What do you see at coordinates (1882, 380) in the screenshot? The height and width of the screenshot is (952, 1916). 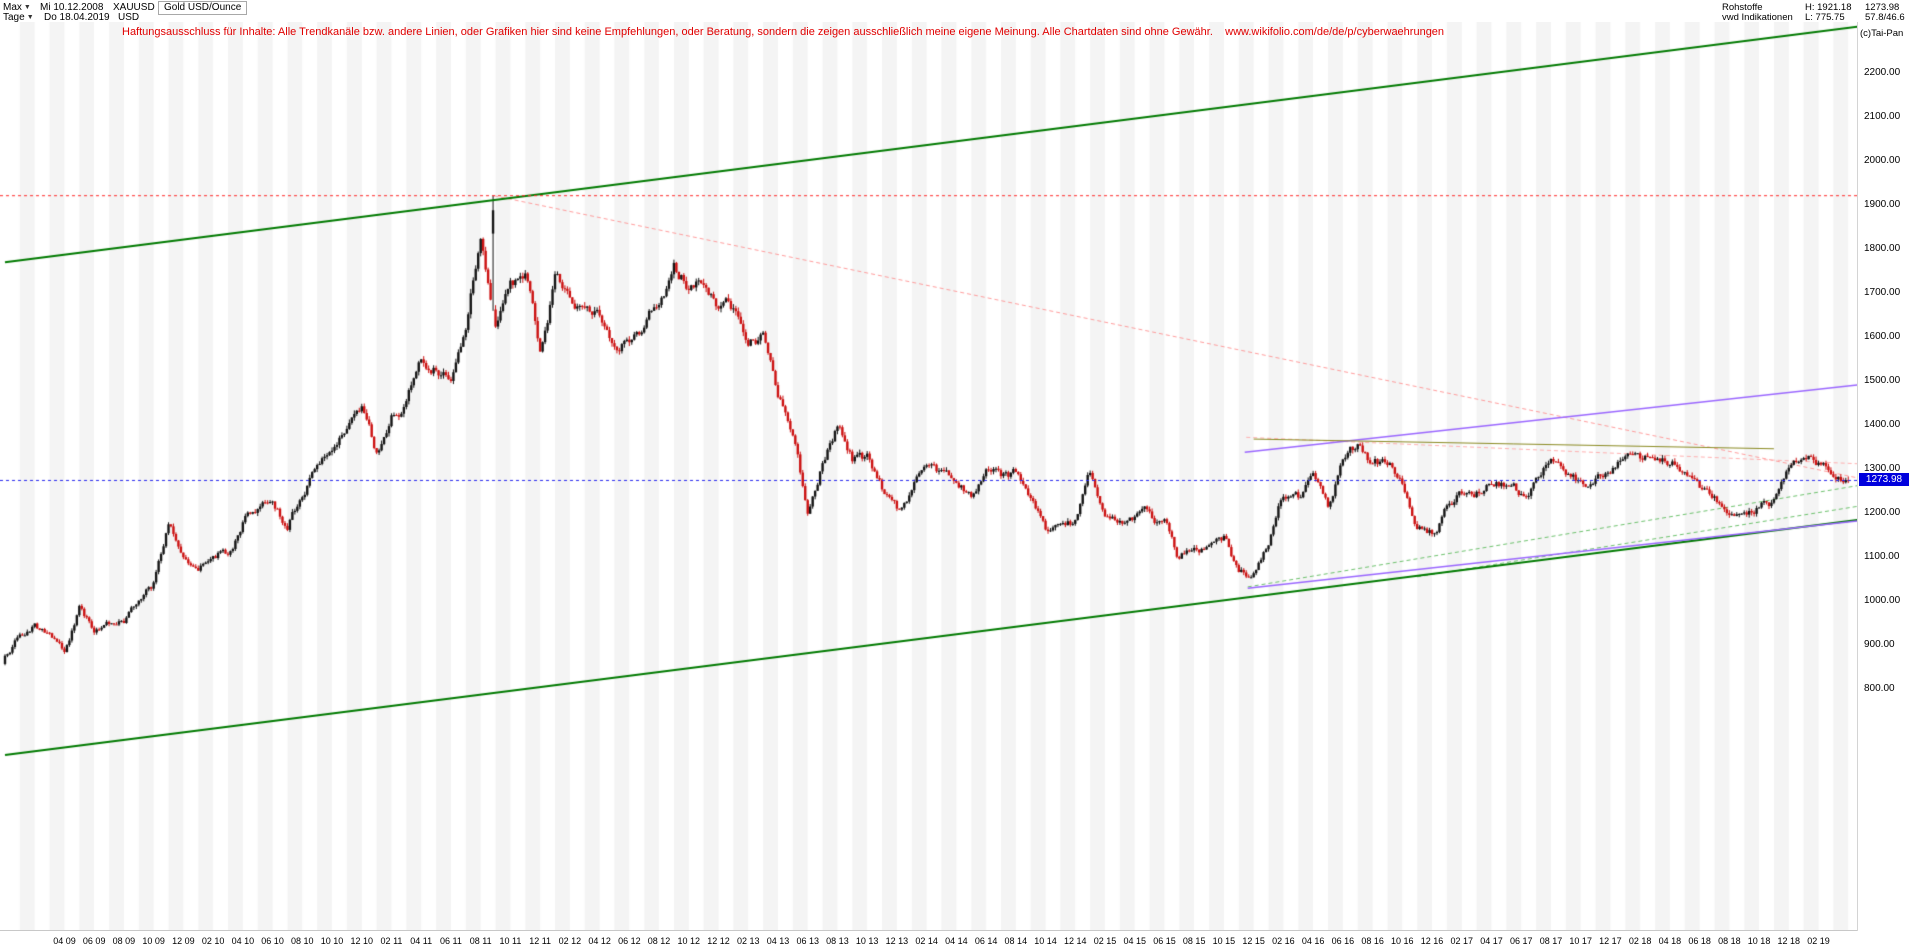 I see `y-axis-label: 1500.00` at bounding box center [1882, 380].